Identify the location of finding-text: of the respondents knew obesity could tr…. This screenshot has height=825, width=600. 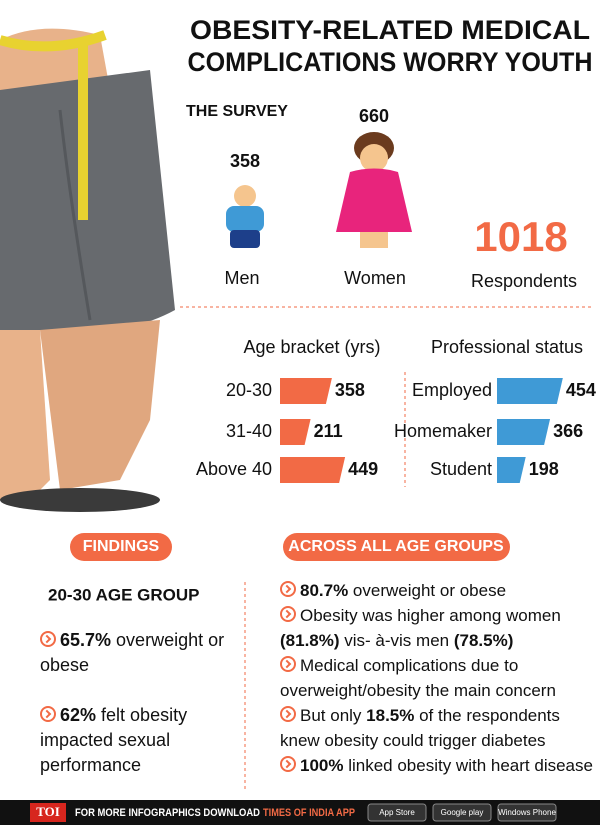
(422, 728).